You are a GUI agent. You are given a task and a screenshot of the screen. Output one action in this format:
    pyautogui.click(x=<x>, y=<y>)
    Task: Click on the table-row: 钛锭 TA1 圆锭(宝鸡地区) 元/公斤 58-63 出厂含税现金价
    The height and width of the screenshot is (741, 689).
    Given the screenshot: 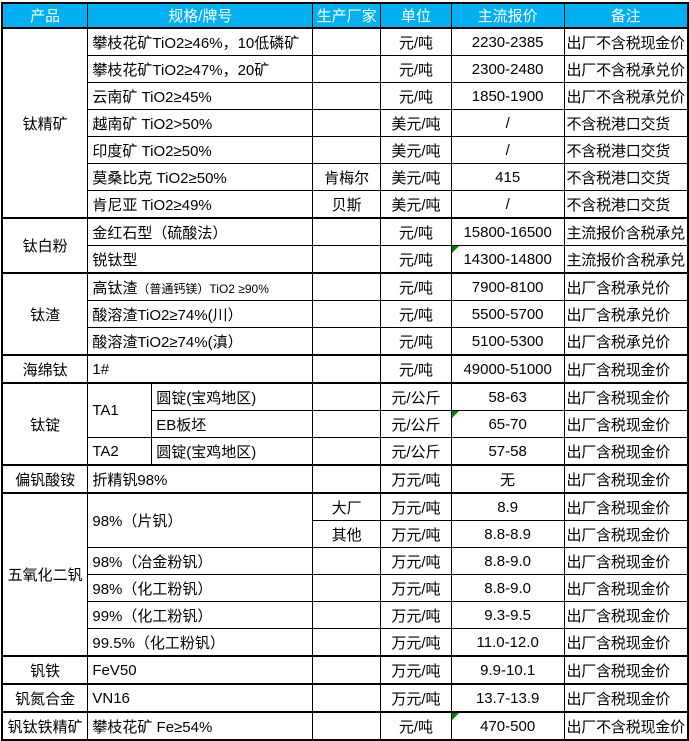 What is the action you would take?
    pyautogui.click(x=345, y=424)
    